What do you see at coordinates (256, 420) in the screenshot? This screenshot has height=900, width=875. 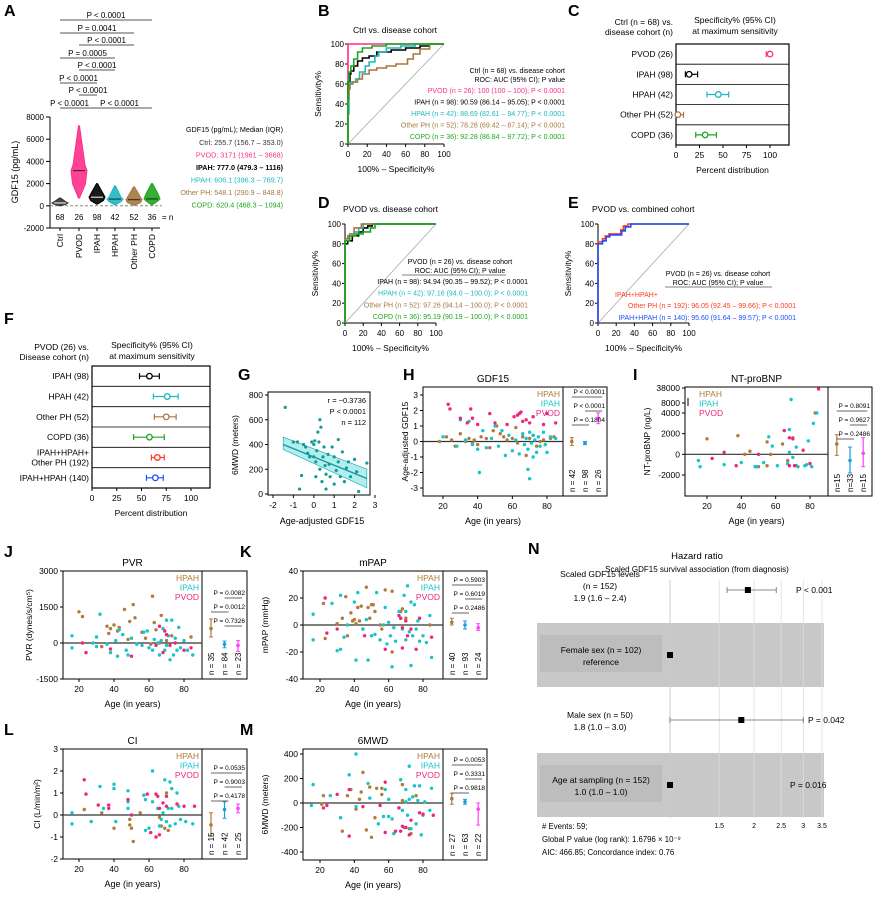 I see `y-tick-label: 600` at bounding box center [256, 420].